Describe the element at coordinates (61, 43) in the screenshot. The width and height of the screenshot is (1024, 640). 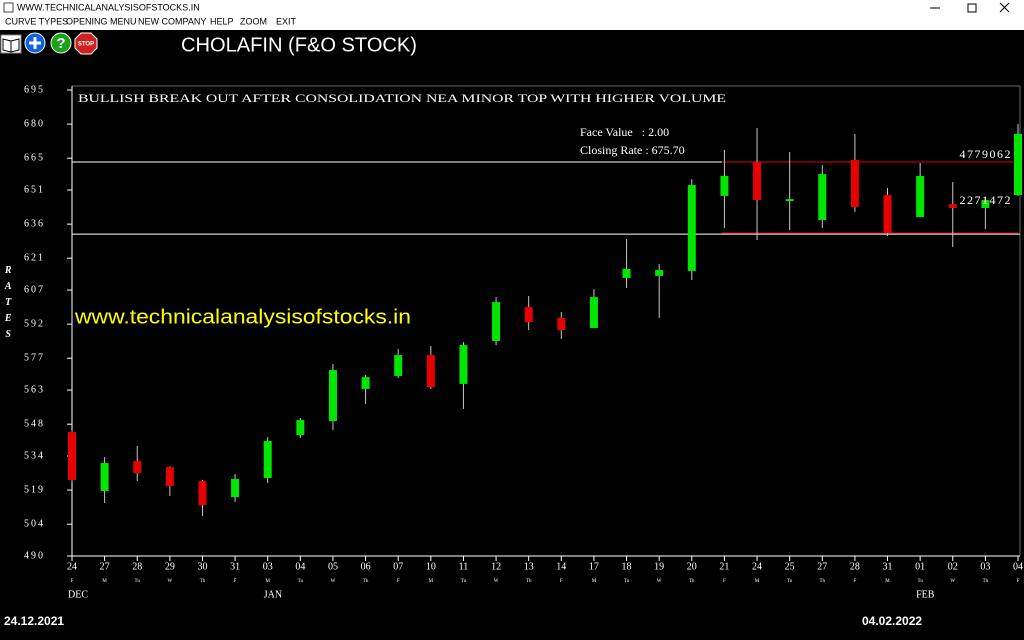
I see `help-button` at that location.